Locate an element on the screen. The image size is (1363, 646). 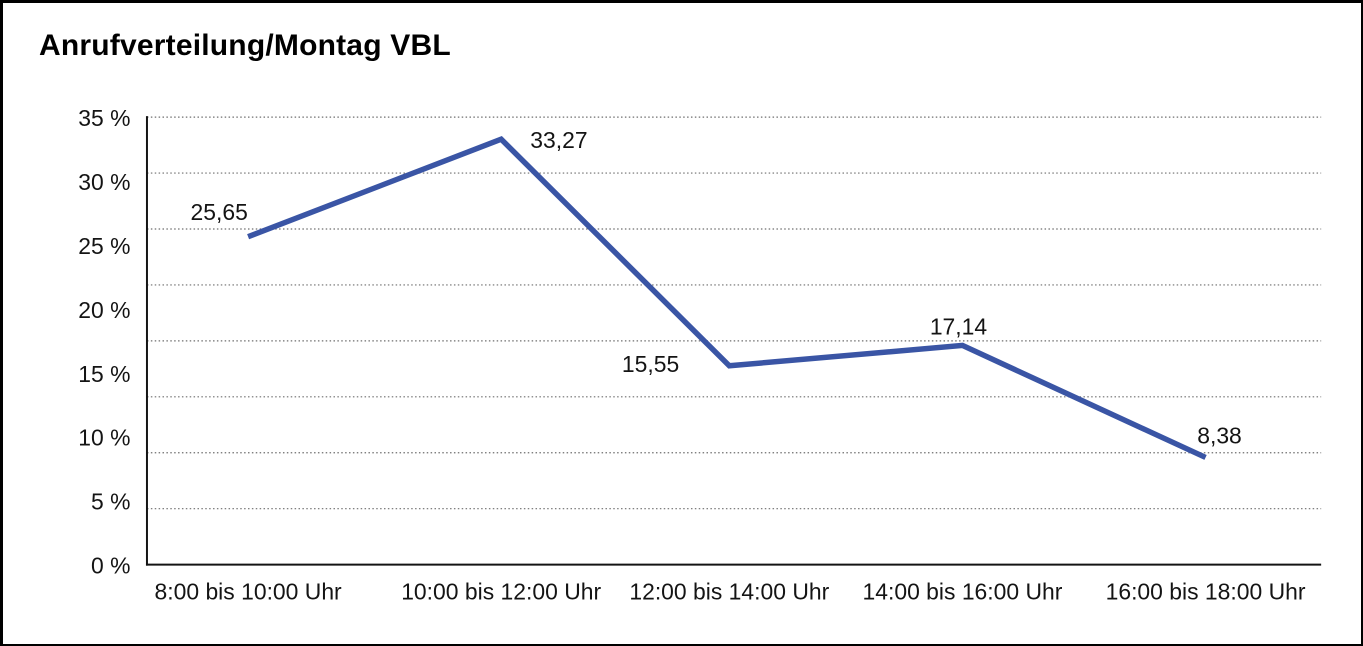
x-category-label: 14:00 bis 16:00 Uhr is located at coordinates (962, 591).